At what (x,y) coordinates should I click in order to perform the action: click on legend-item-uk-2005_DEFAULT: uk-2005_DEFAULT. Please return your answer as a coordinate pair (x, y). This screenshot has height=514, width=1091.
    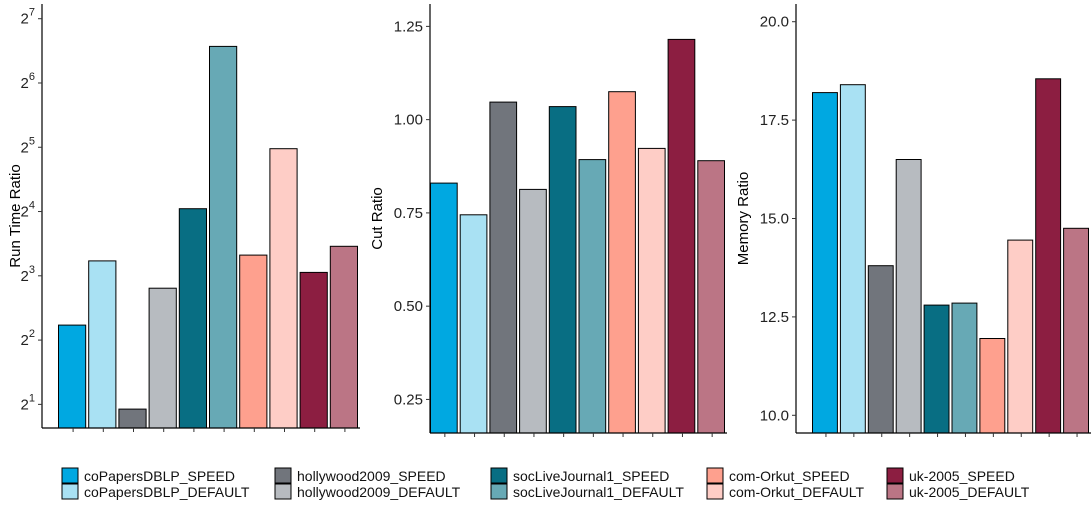
    Looking at the image, I should click on (958, 491).